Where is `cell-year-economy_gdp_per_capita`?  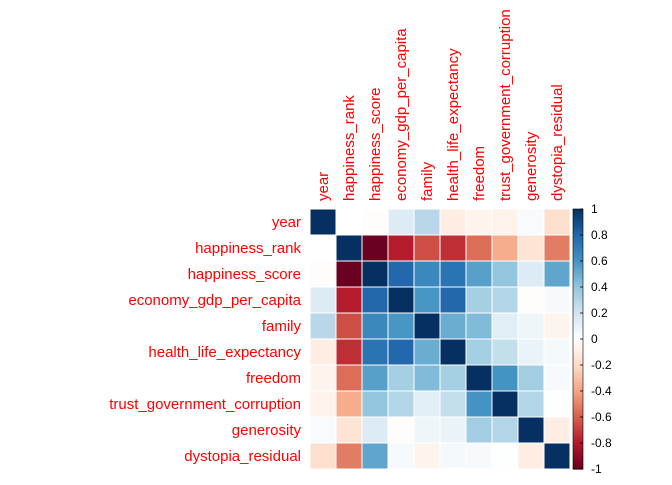
cell-year-economy_gdp_per_capita is located at coordinates (401, 222).